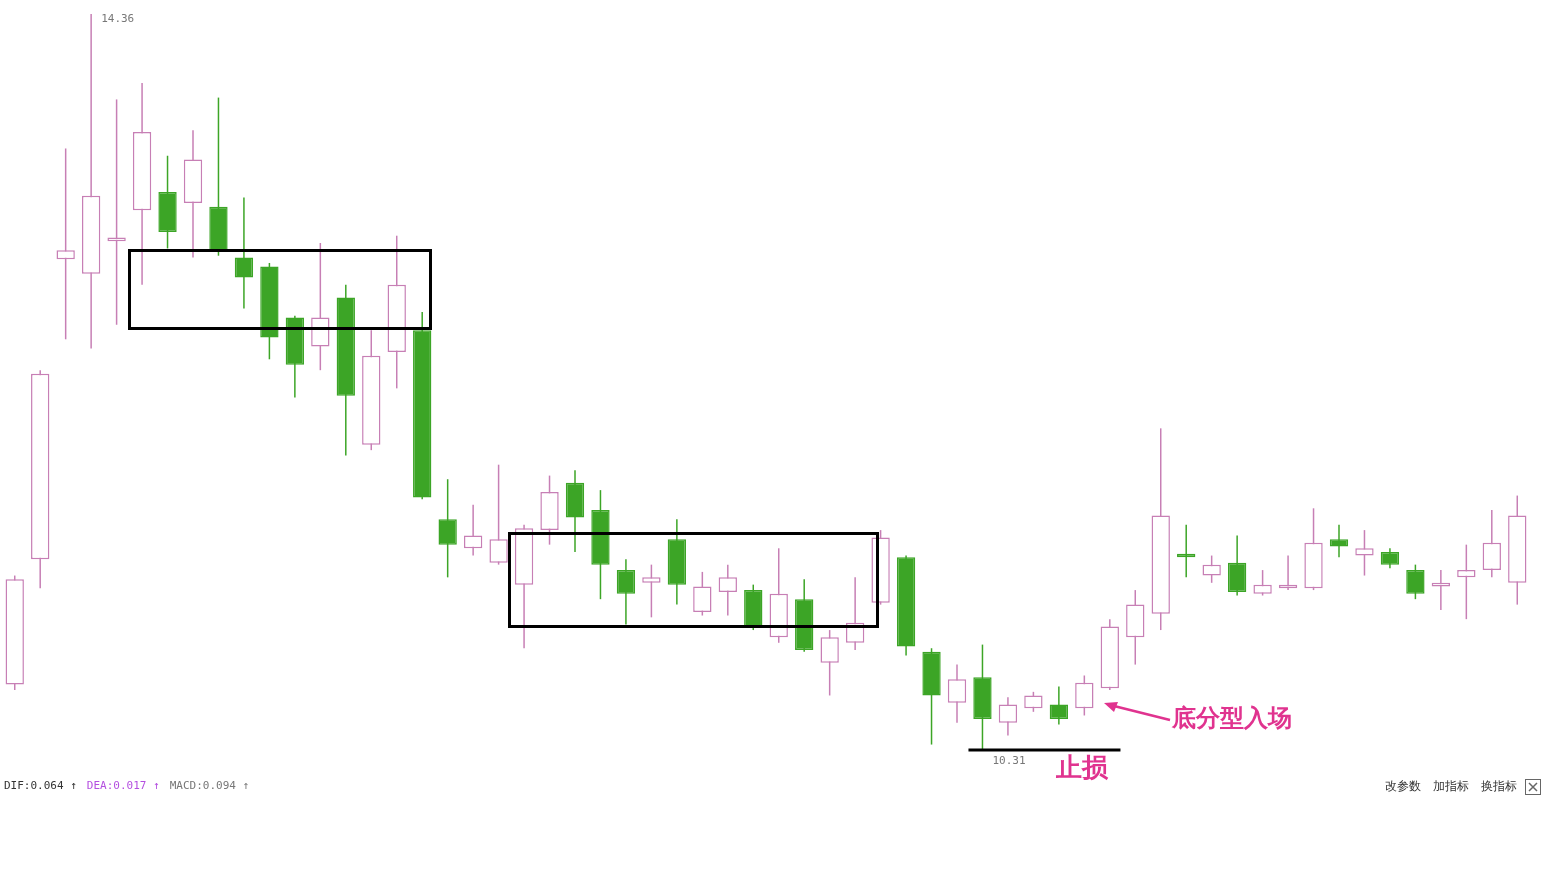 The height and width of the screenshot is (877, 1559). I want to click on text: MACD:0.094 ↑, so click(209, 785).